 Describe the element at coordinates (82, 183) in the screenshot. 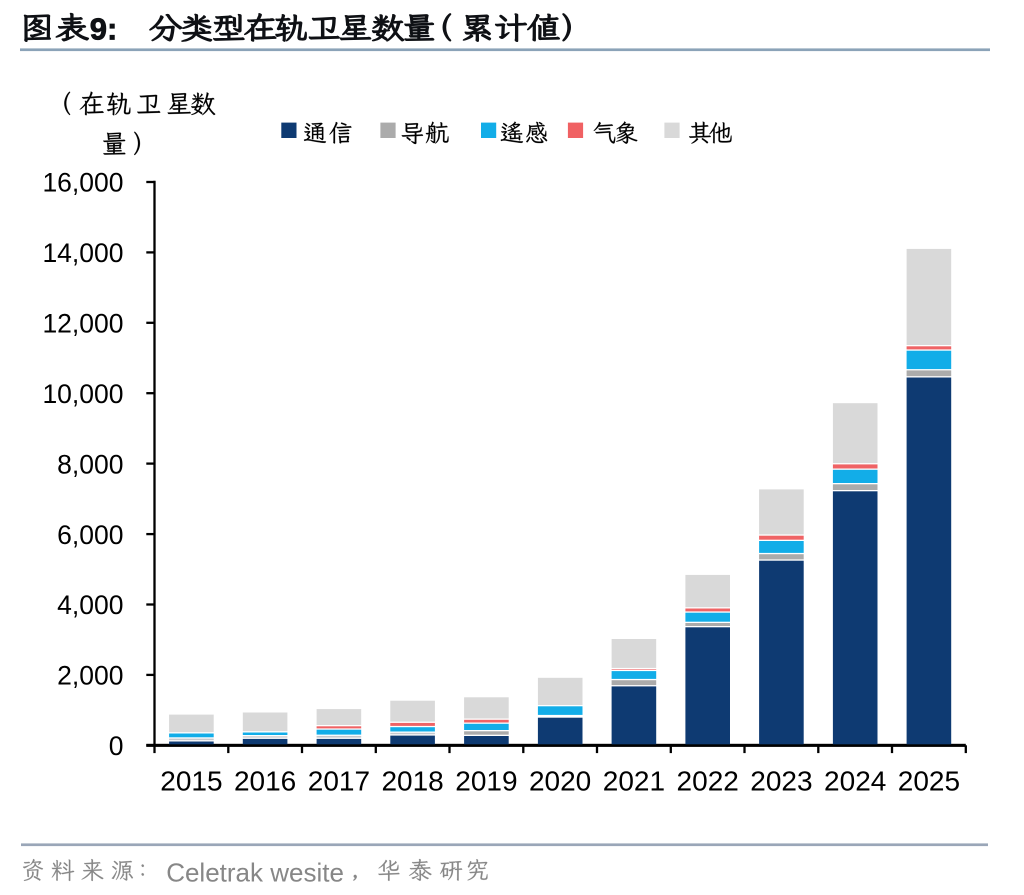

I see `svg-text: 16,000` at that location.